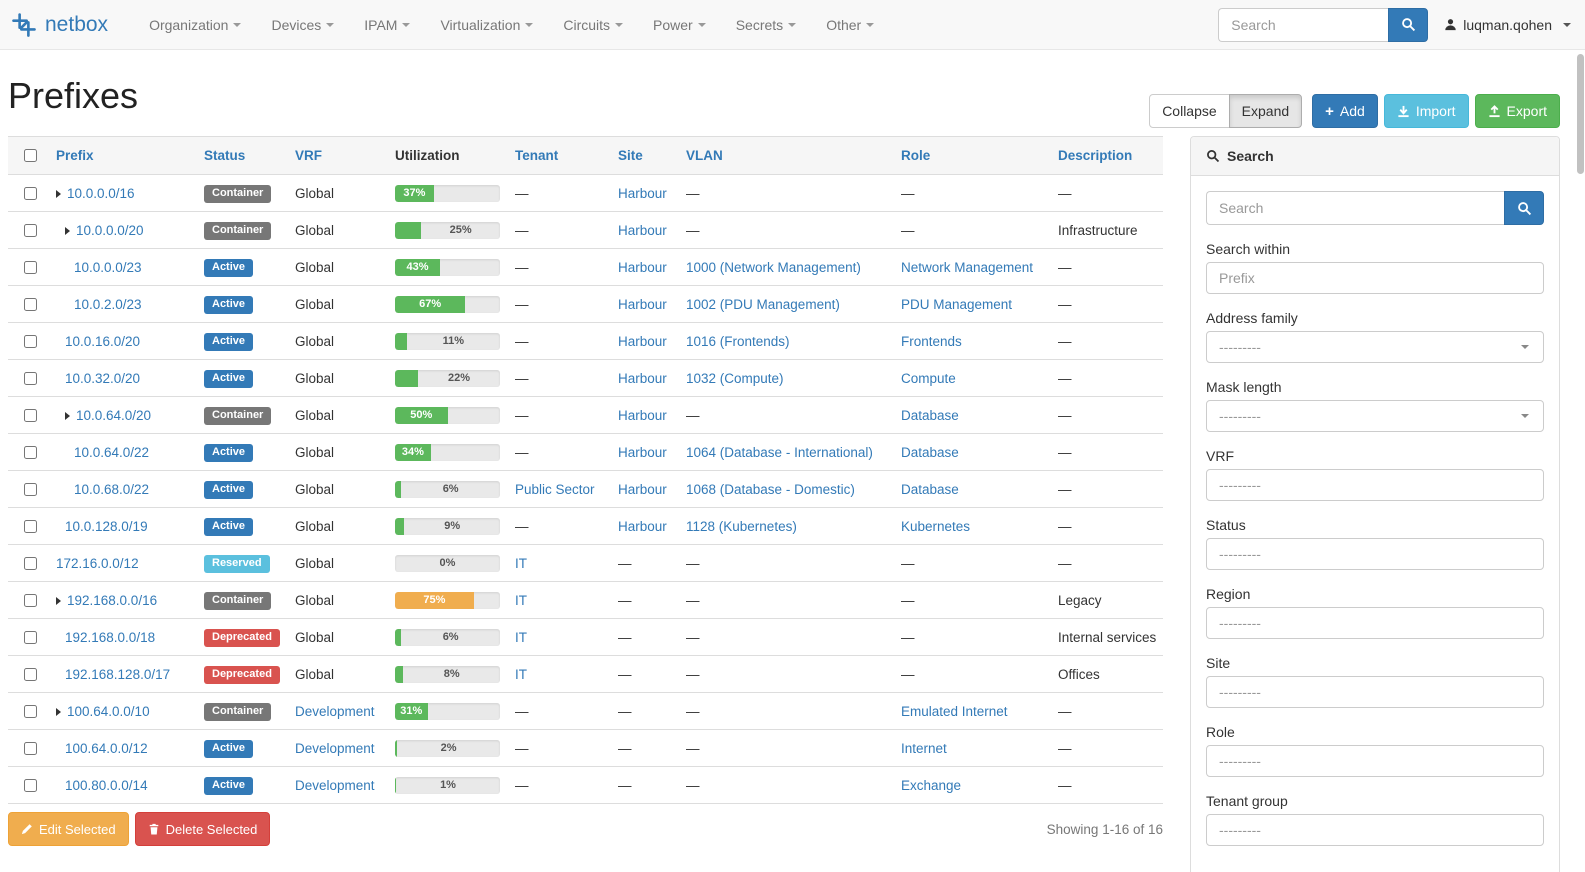 This screenshot has height=872, width=1585. Describe the element at coordinates (486, 25) in the screenshot. I see `nav-item-virtualization: Virtualization` at that location.